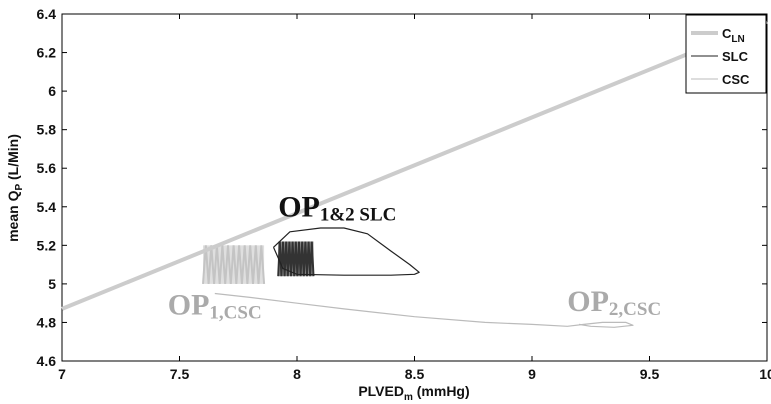 This screenshot has height=404, width=771. Describe the element at coordinates (415, 374) in the screenshot. I see `x-tick-label: 8.5` at that location.